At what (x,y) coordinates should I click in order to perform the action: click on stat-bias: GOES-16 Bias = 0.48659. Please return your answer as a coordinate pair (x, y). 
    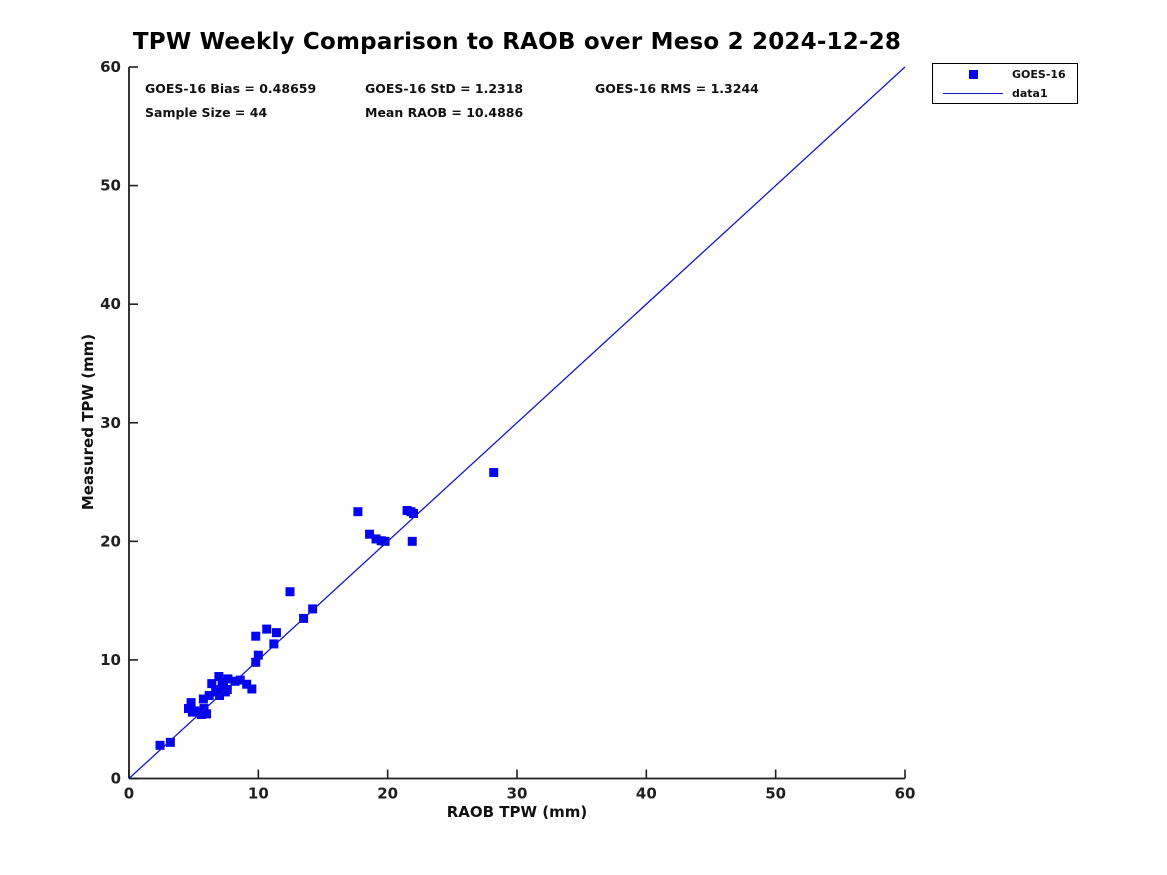
    Looking at the image, I should click on (231, 88).